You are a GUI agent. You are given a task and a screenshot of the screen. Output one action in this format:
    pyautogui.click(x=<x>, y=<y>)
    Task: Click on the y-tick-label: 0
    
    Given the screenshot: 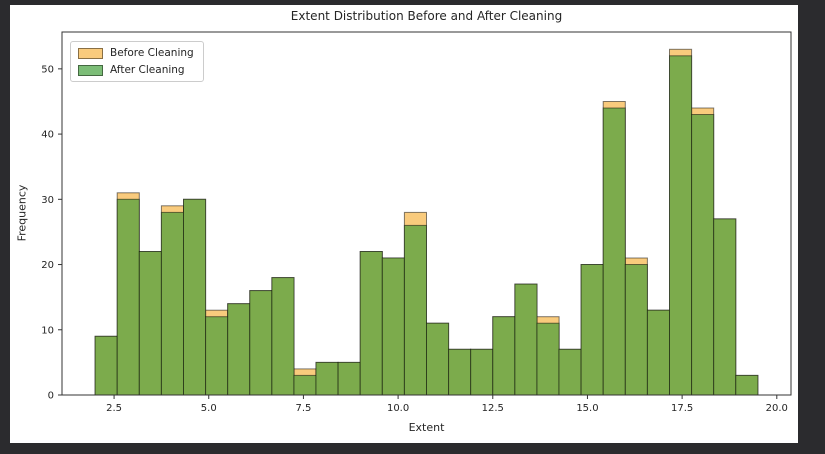 What is the action you would take?
    pyautogui.click(x=51, y=396)
    